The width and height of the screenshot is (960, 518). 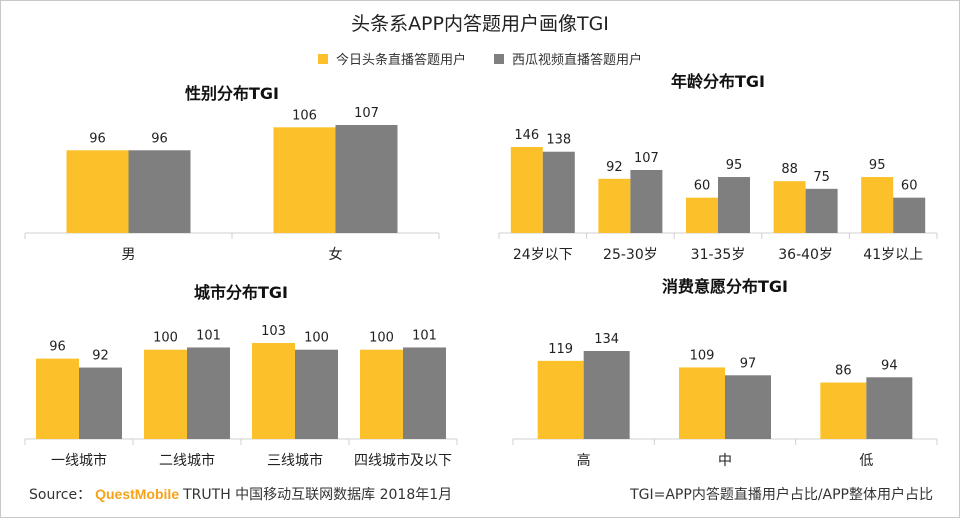 What do you see at coordinates (480, 58) in the screenshot?
I see `legend: 今日头条直播答题用户 西瓜视频直播答题用户` at bounding box center [480, 58].